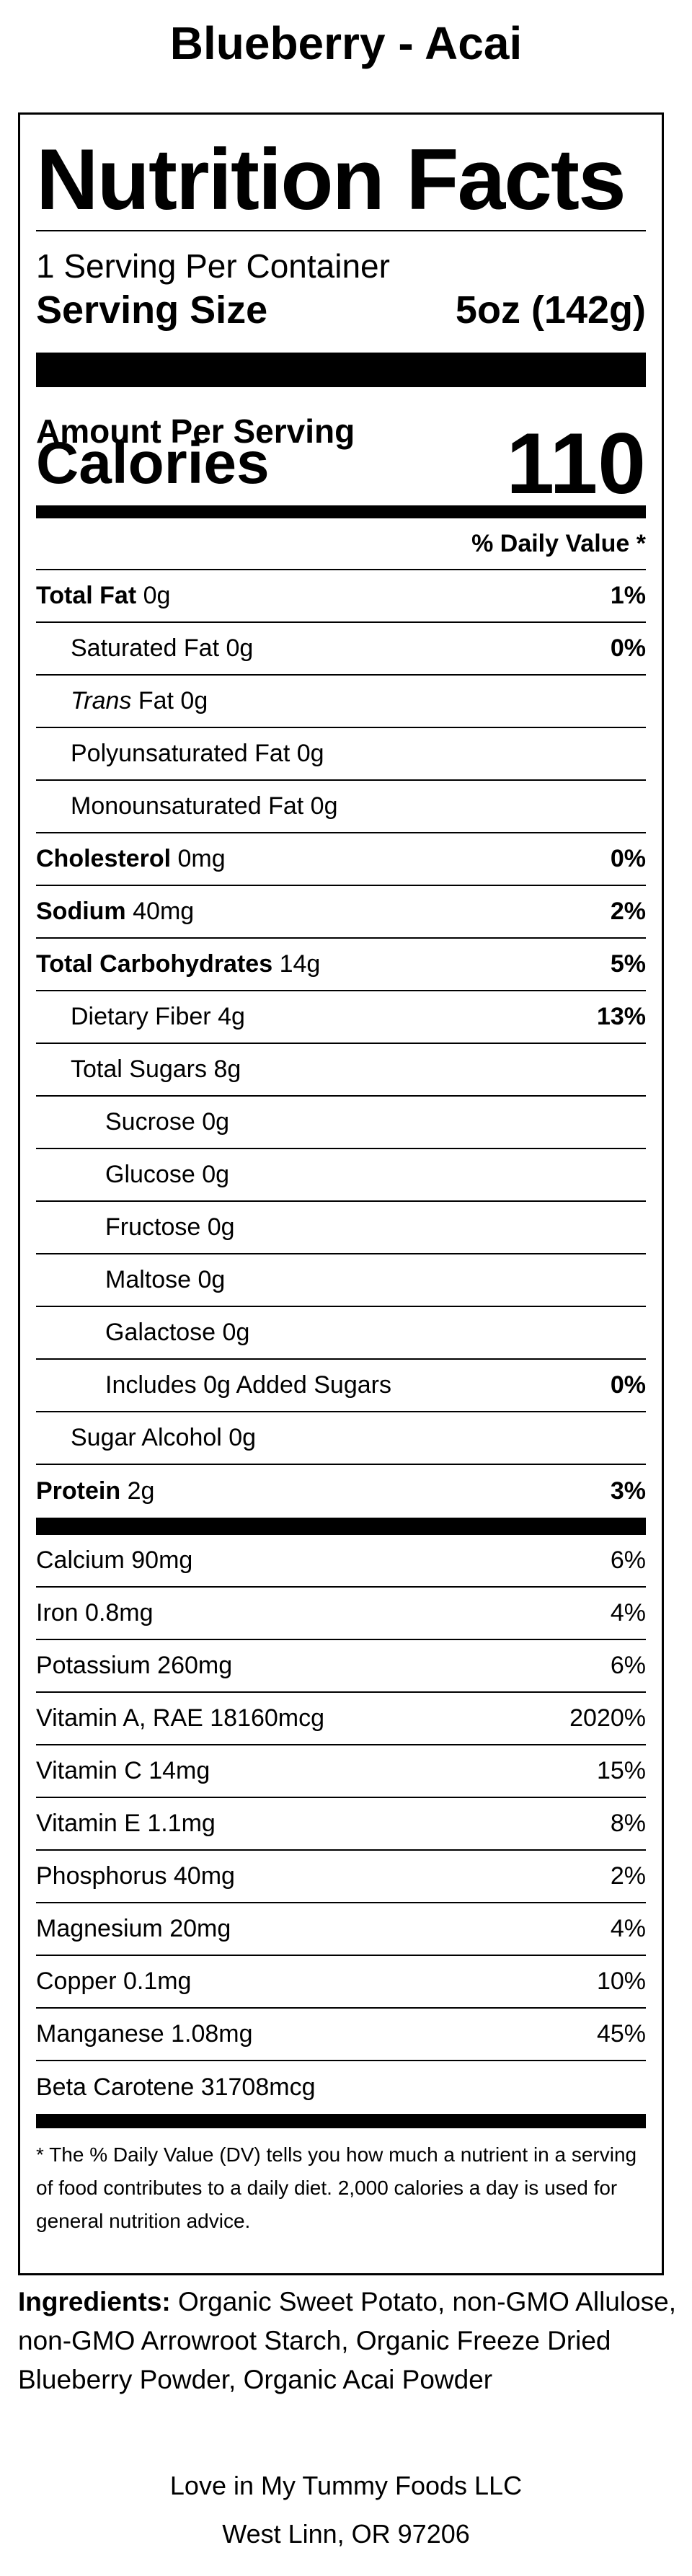 The height and width of the screenshot is (2576, 692). I want to click on vitamin-row: Magnesium 20mg 4%, so click(341, 1929).